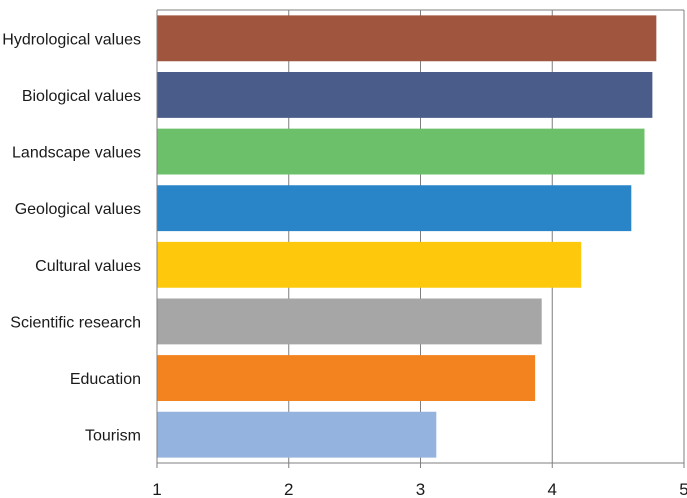 This screenshot has width=687, height=498. I want to click on category-label: Cultural values, so click(88, 266).